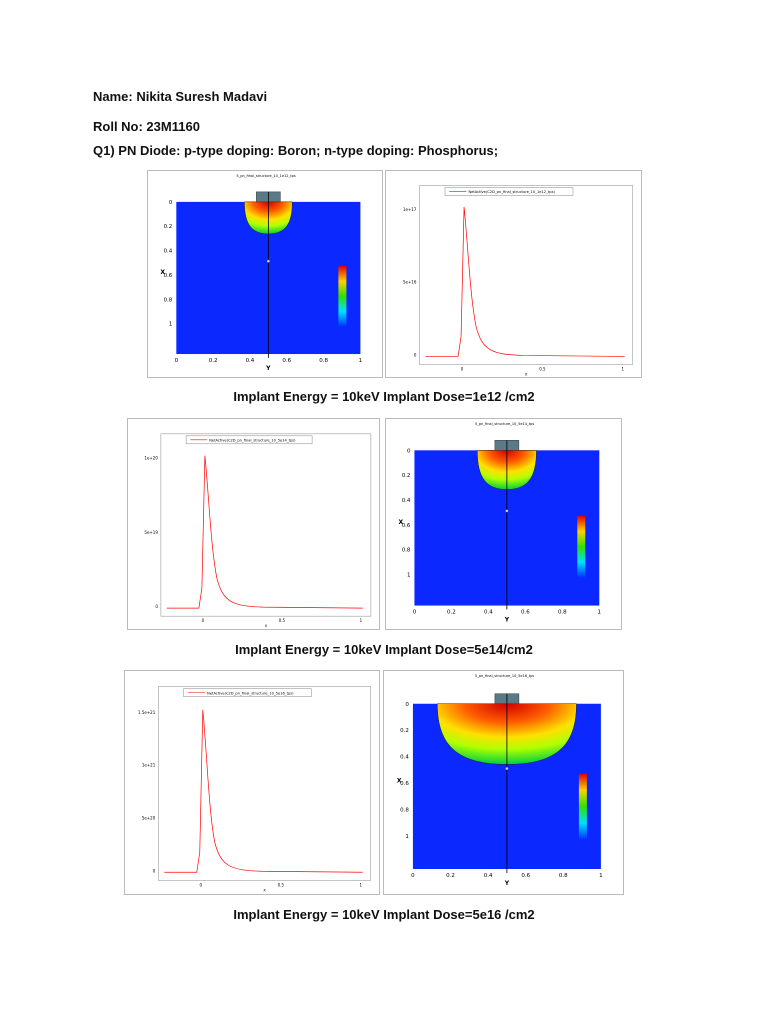  Describe the element at coordinates (504, 424) in the screenshot. I see `plot-title: 5_pn_final_structure_10_5e14_tps` at that location.